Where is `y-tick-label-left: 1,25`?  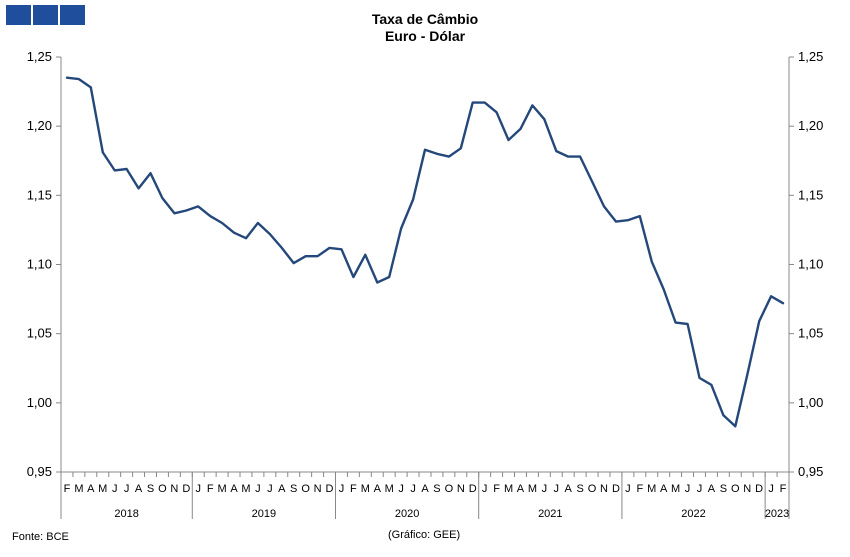
y-tick-label-left: 1,25 is located at coordinates (39, 56).